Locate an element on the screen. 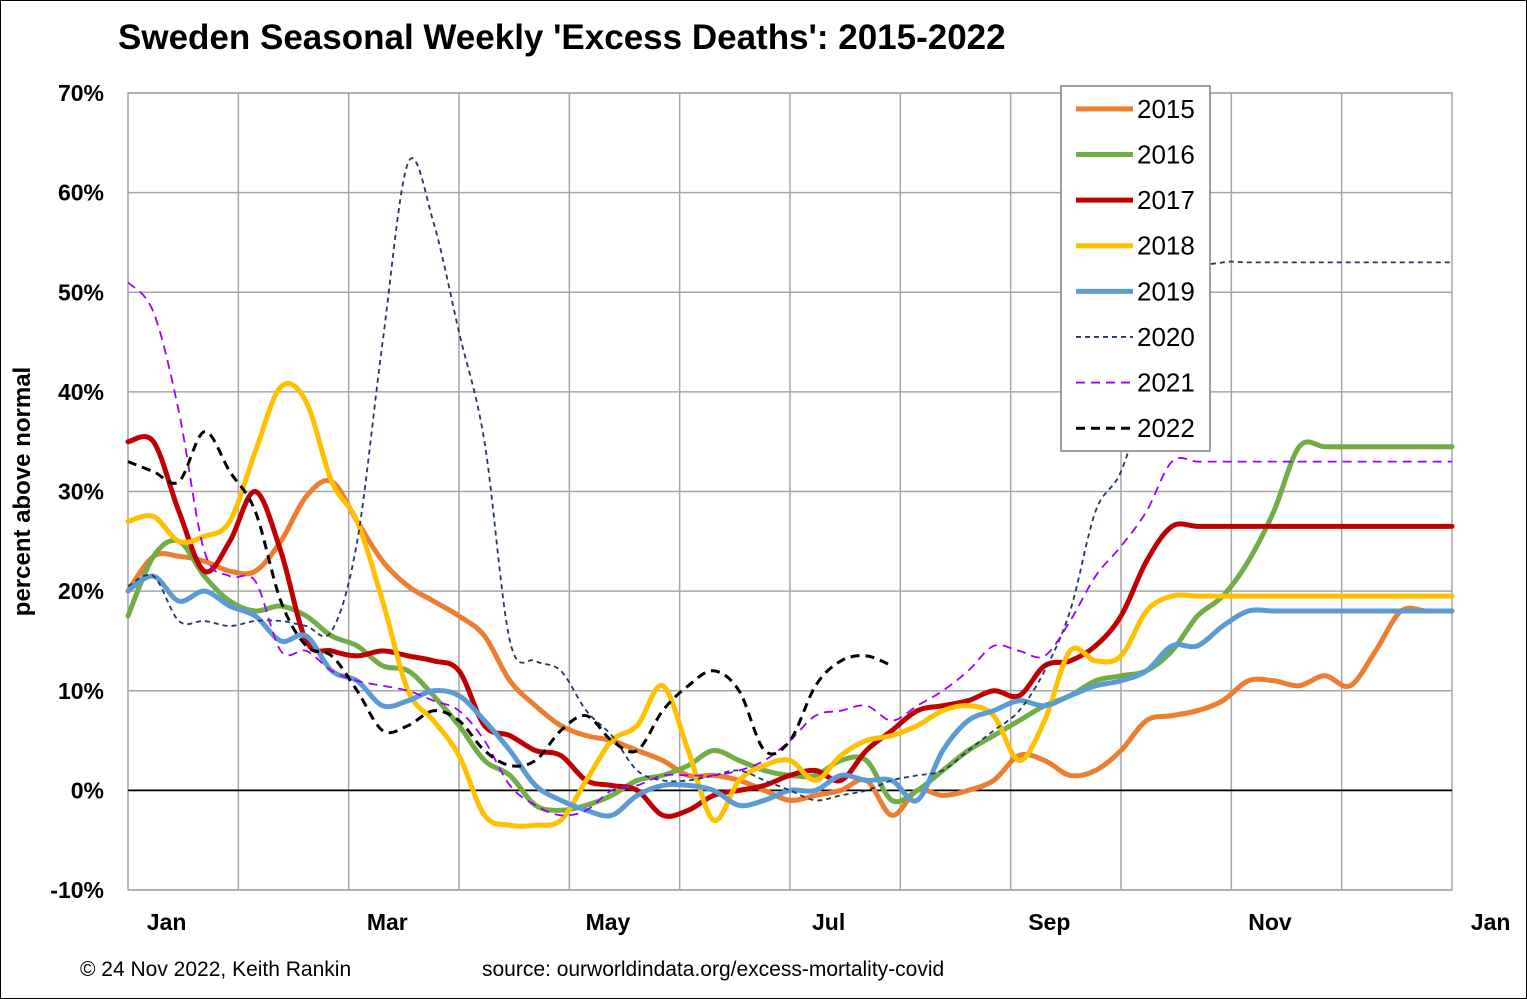 Image resolution: width=1527 pixels, height=999 pixels. copyright-text: © 24 Nov 2022, Keith Rankin is located at coordinates (216, 969).